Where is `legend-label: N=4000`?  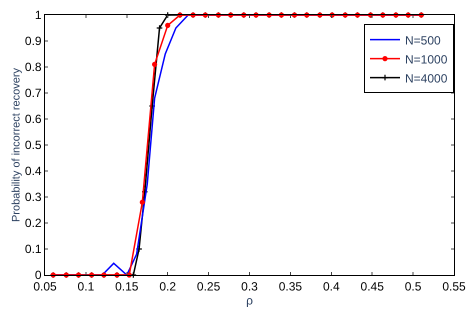
legend-label: N=4000 is located at coordinates (426, 78).